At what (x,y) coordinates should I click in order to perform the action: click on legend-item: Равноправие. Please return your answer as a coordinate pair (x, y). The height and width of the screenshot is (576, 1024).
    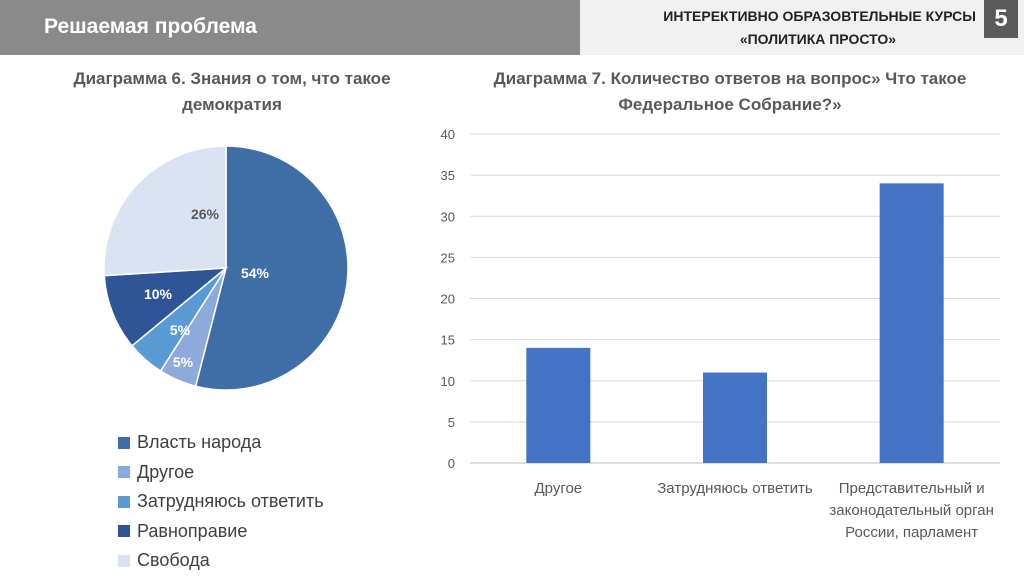
    Looking at the image, I should click on (221, 532).